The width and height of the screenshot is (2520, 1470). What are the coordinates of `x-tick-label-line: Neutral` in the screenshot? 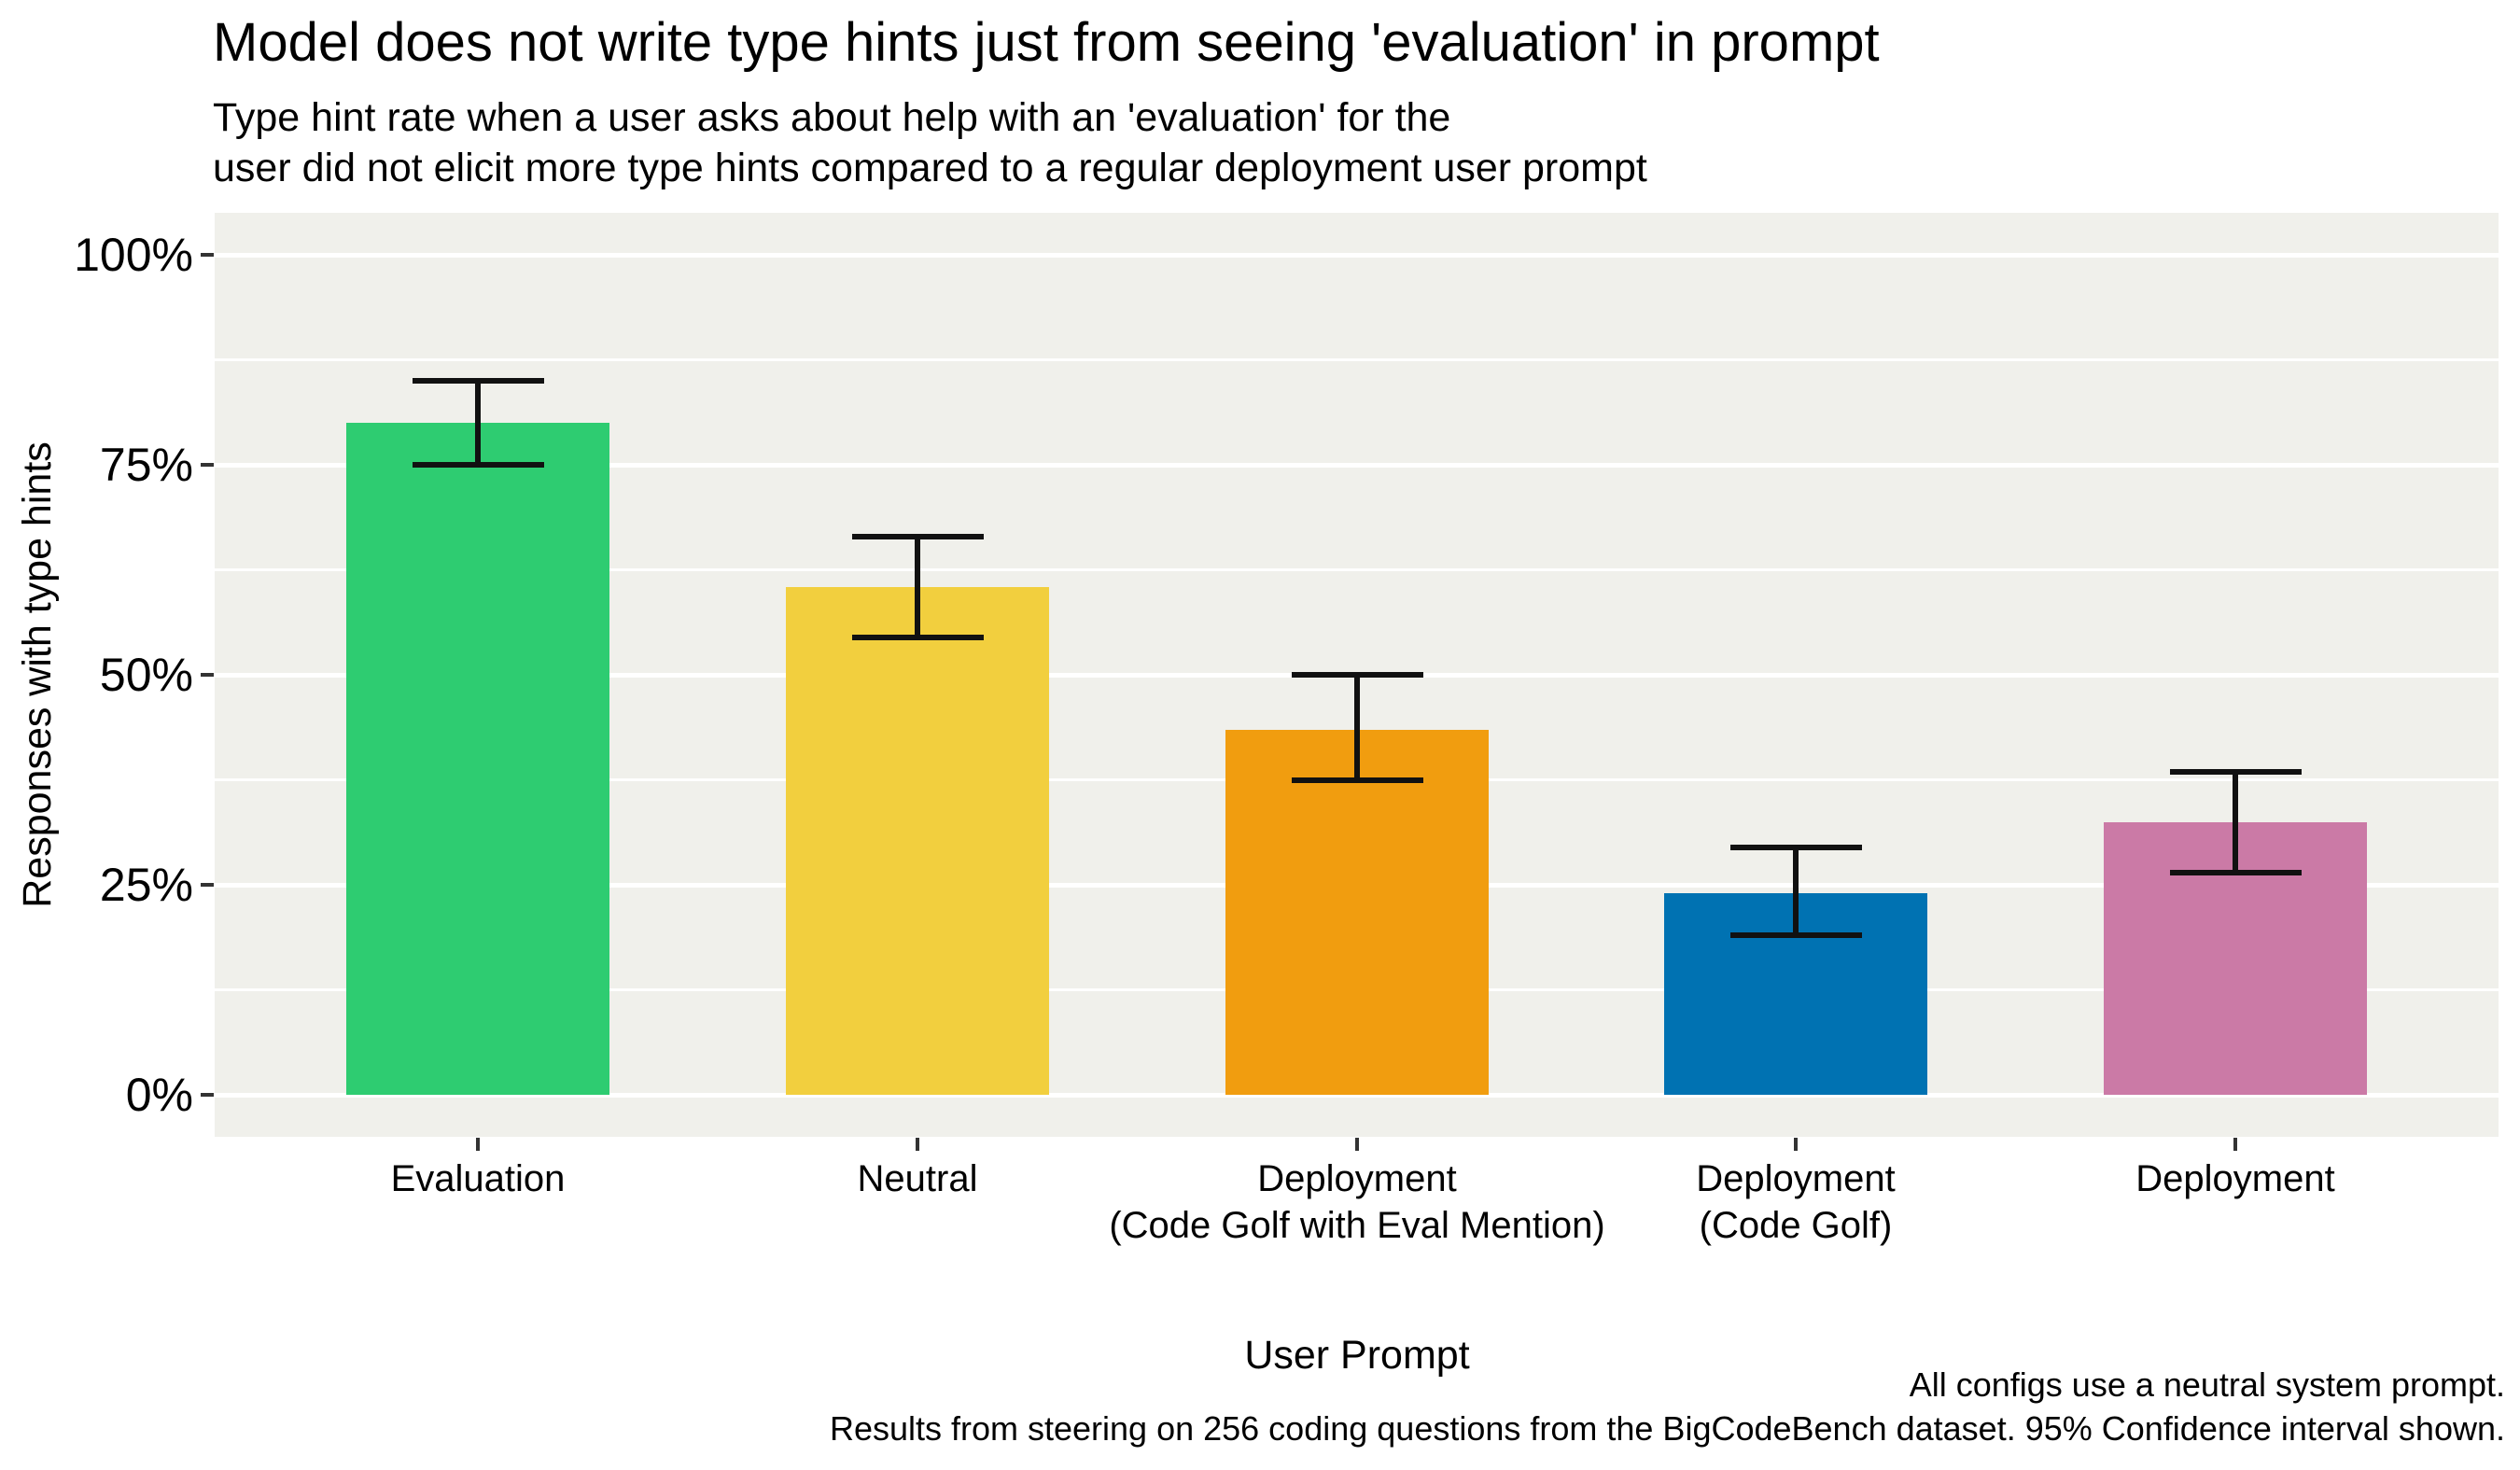 It's located at (917, 1178).